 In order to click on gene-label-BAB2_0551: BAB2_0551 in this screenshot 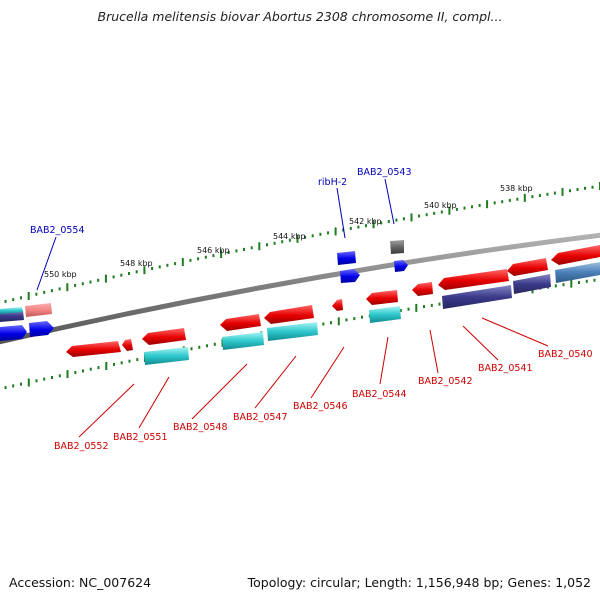, I will do `click(140, 437)`.